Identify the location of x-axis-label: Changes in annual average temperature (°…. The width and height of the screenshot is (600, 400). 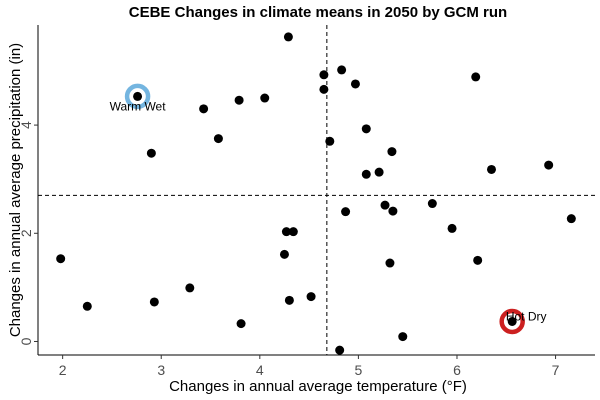
(318, 386).